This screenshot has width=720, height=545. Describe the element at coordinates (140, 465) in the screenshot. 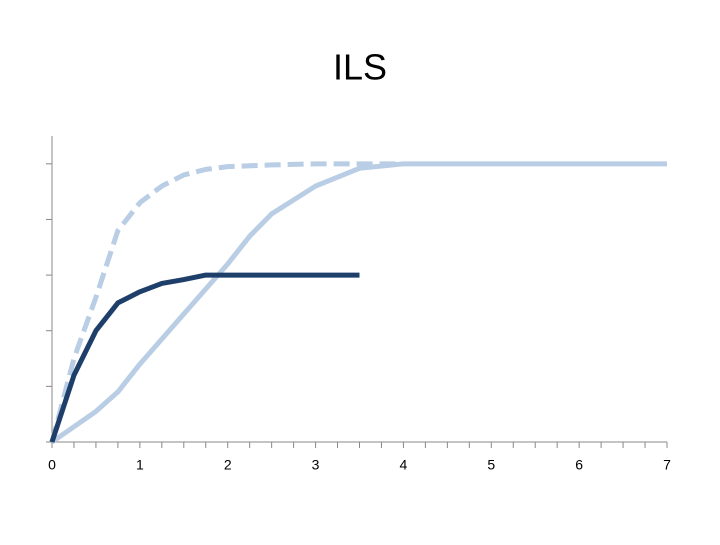

I see `x-tick-label: 1` at that location.